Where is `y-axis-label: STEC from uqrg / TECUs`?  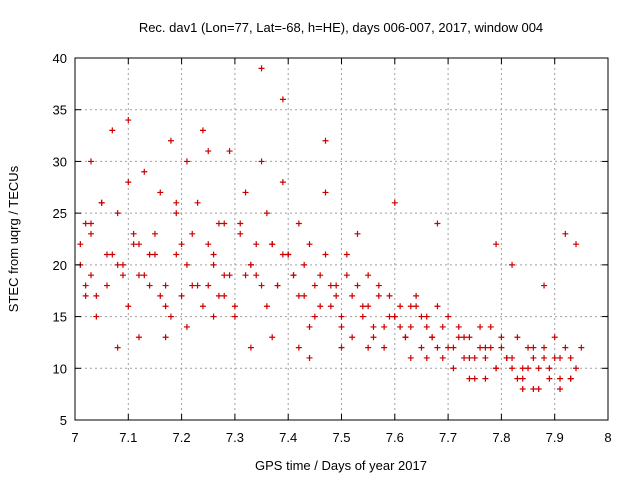 y-axis-label: STEC from uqrg / TECUs is located at coordinates (13, 238).